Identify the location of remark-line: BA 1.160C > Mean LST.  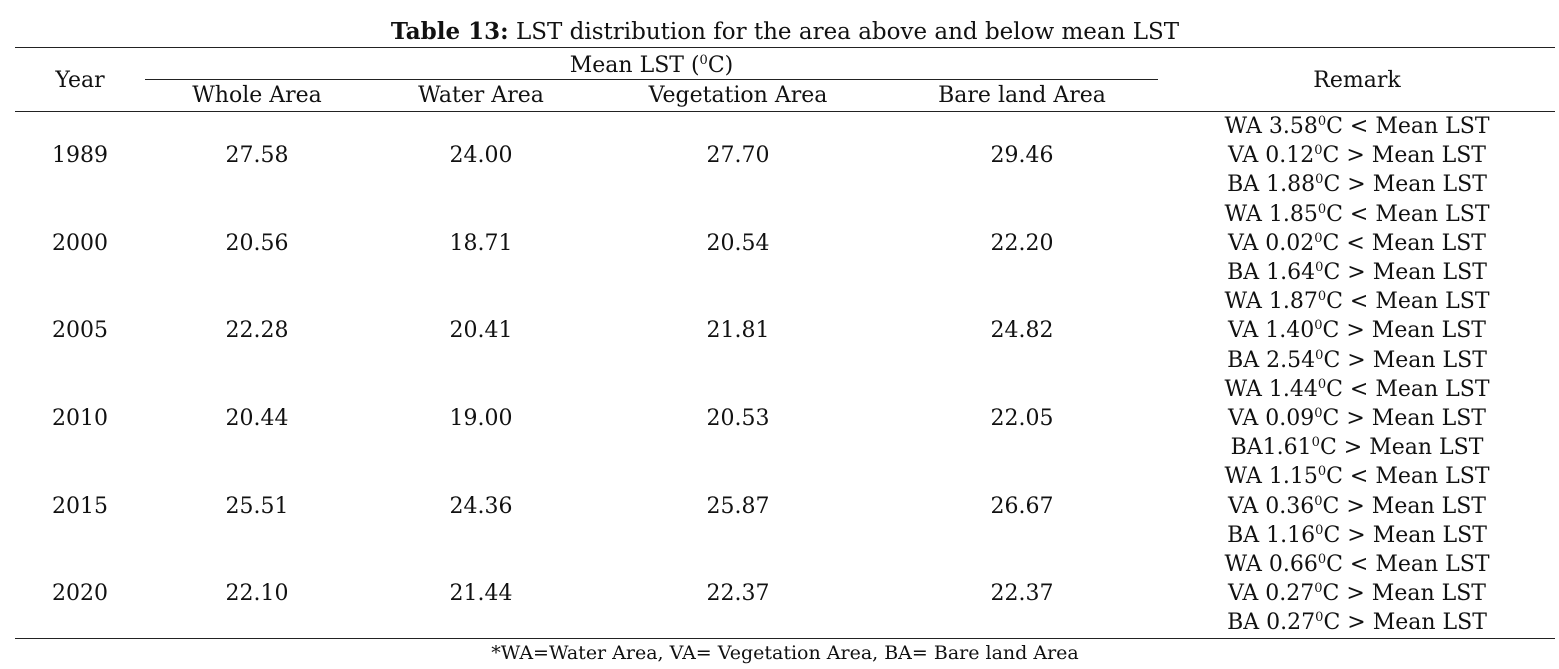
(1357, 535).